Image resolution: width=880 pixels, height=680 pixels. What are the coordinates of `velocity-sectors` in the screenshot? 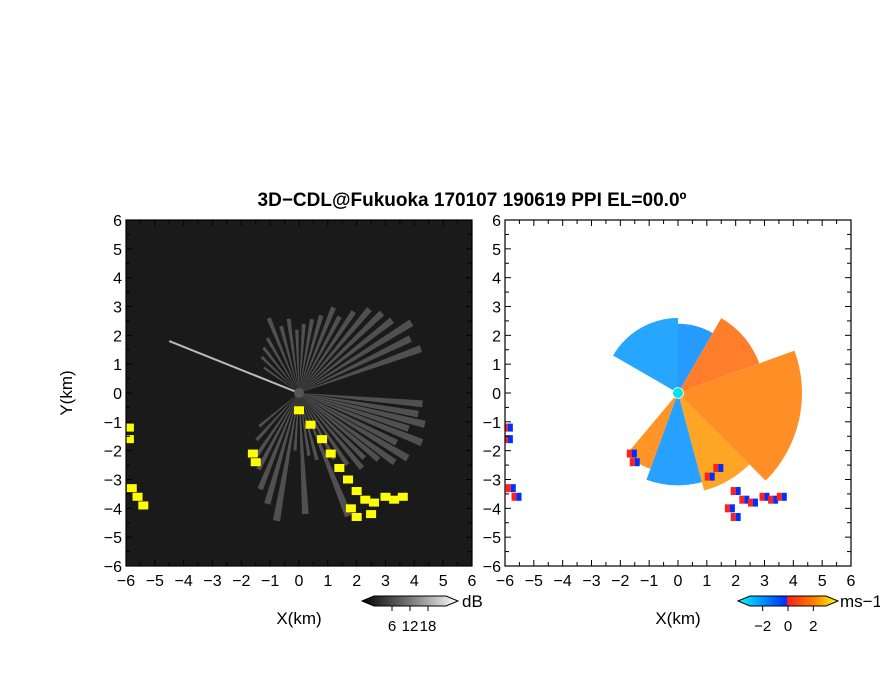 It's located at (707, 404).